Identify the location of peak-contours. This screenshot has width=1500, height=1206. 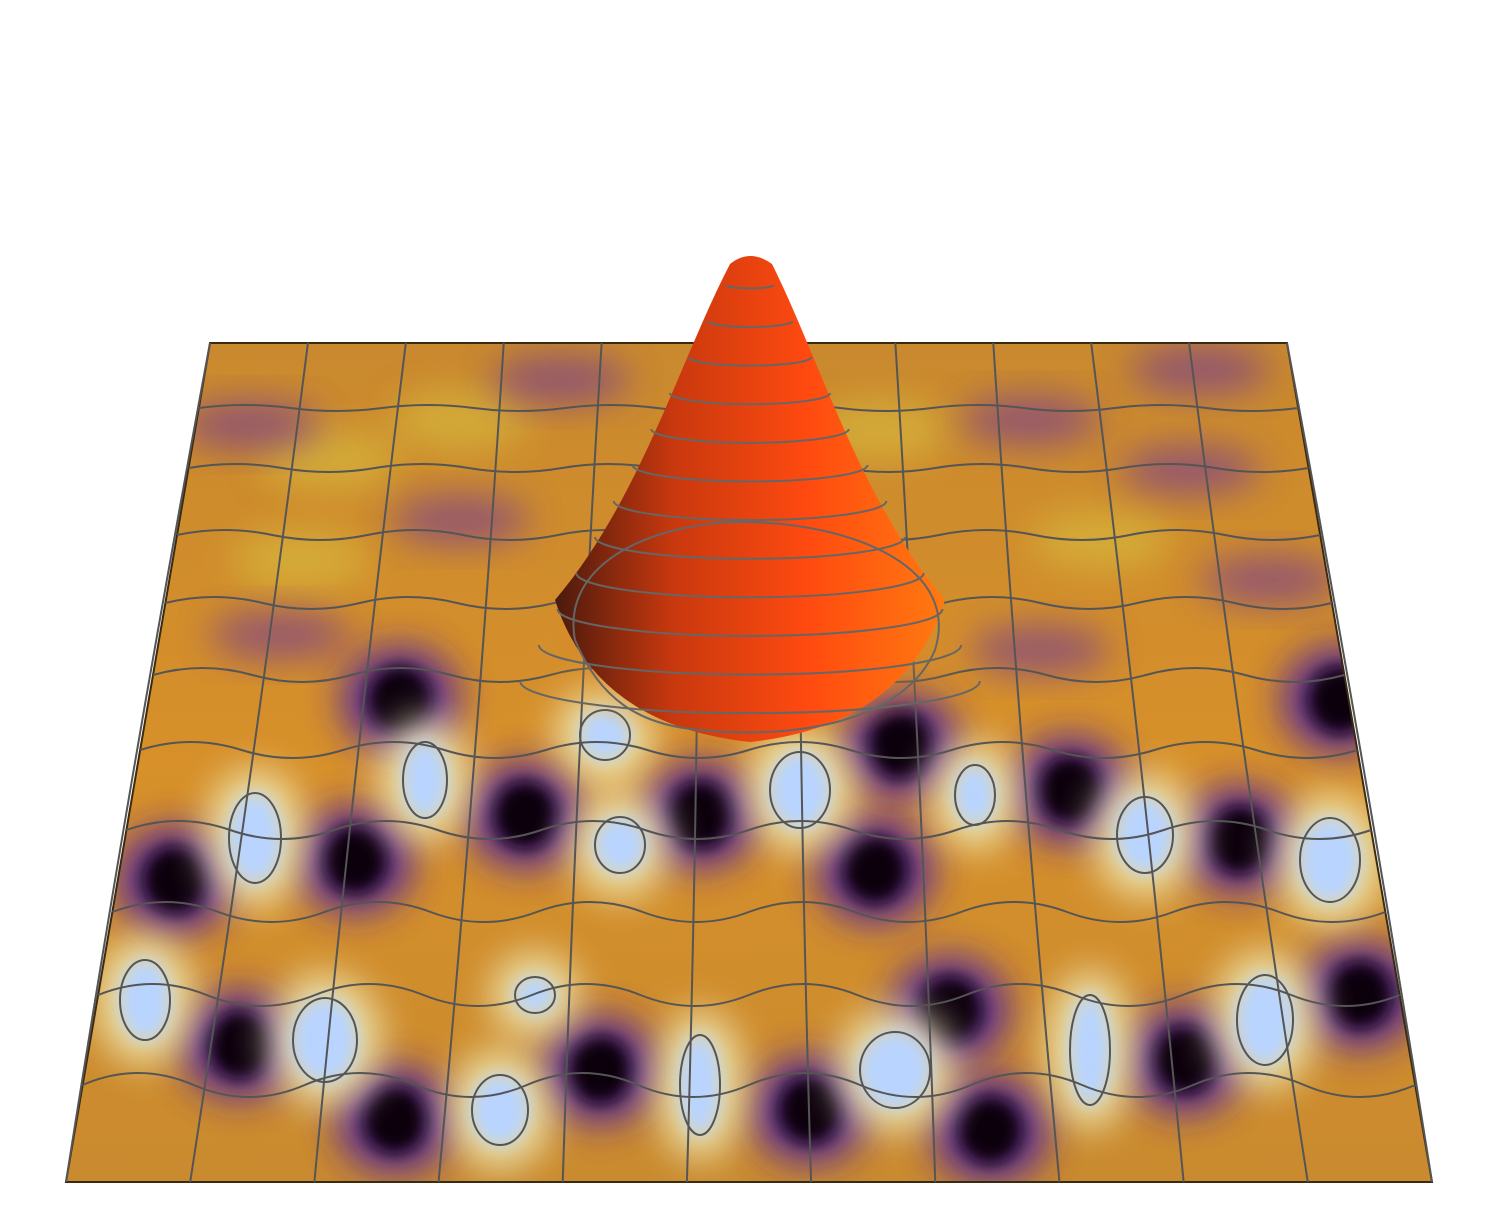
(750, 509).